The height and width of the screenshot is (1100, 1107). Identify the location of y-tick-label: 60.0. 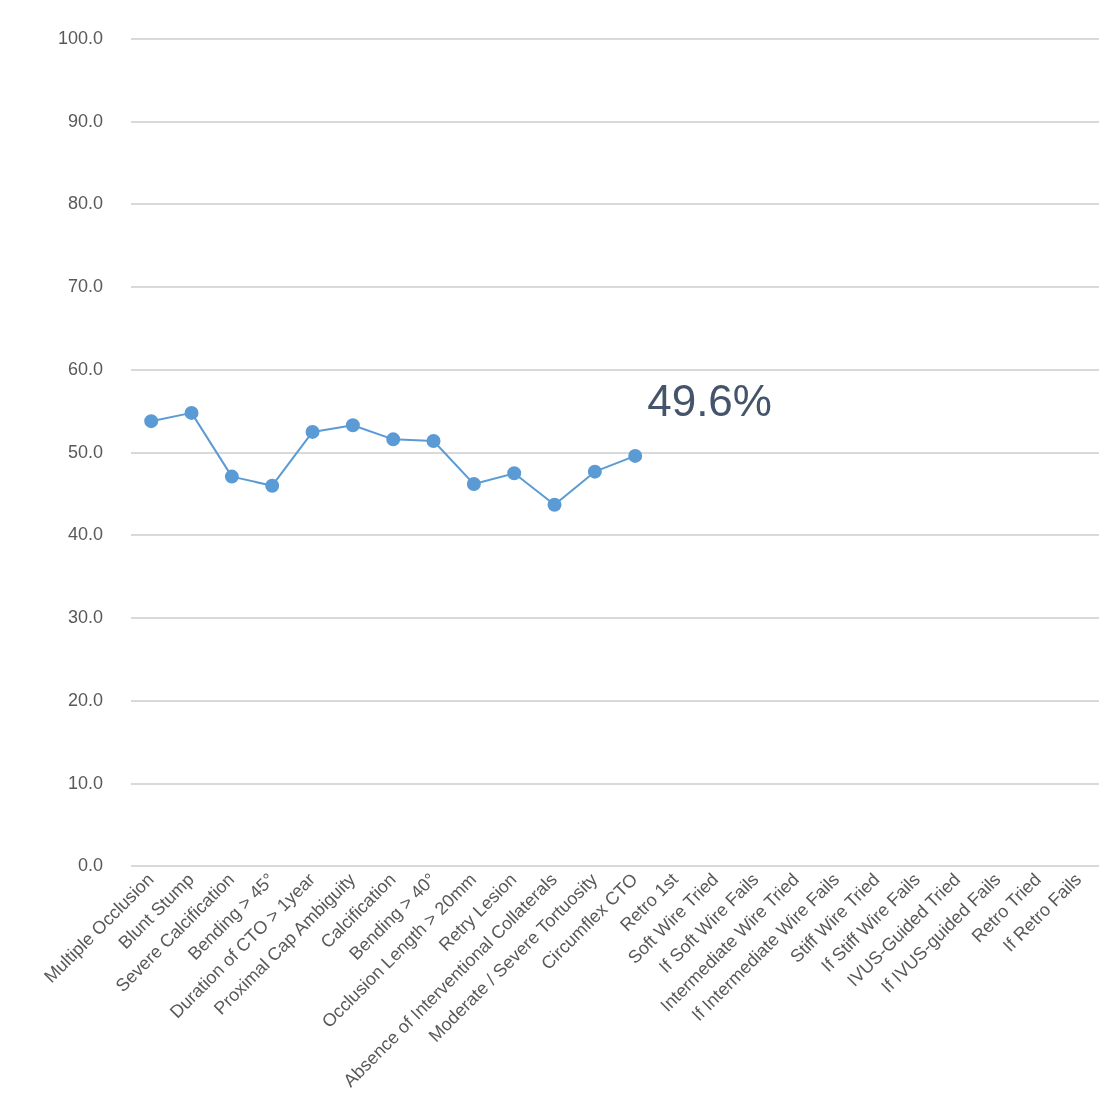
(86, 368).